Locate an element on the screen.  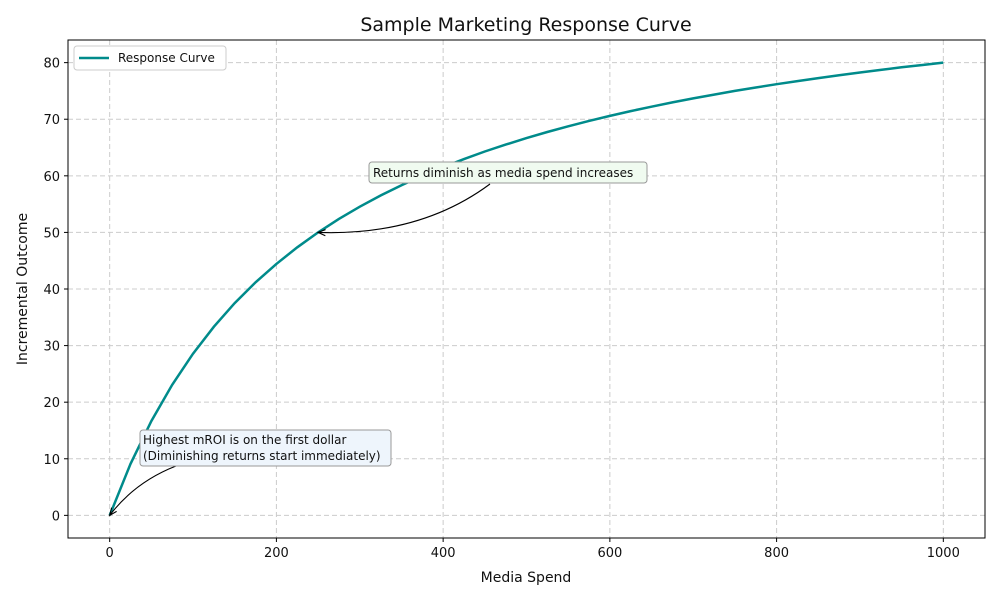
legend: Response Curve is located at coordinates (150, 58).